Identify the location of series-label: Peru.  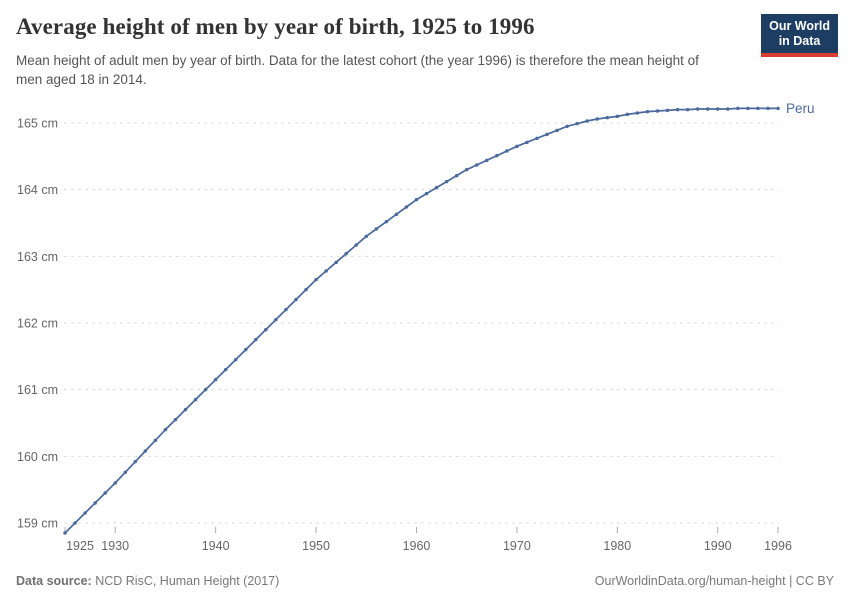
(800, 108).